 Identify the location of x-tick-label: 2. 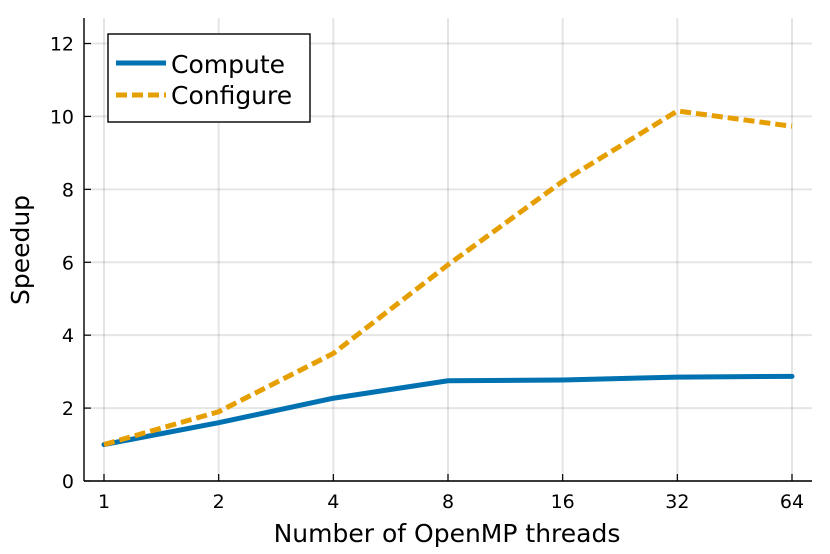
(219, 502).